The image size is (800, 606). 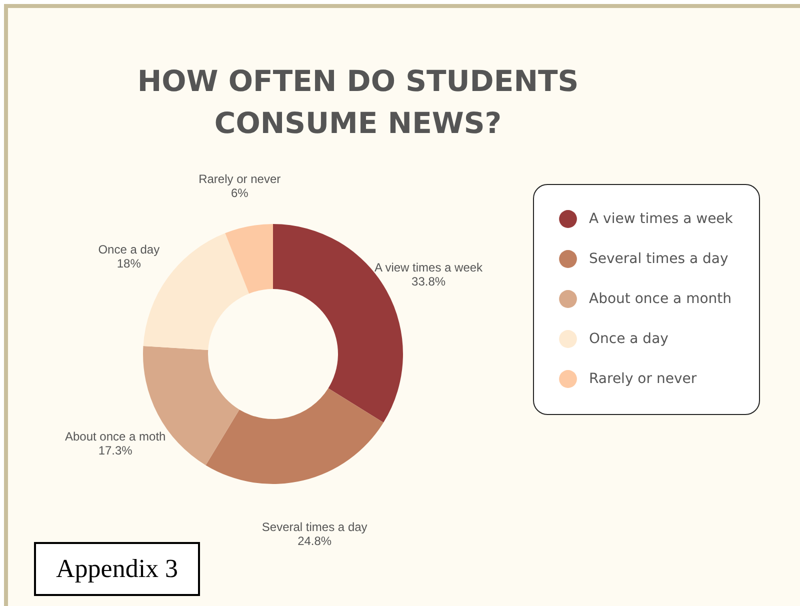 What do you see at coordinates (129, 263) in the screenshot?
I see `data-label: 18%` at bounding box center [129, 263].